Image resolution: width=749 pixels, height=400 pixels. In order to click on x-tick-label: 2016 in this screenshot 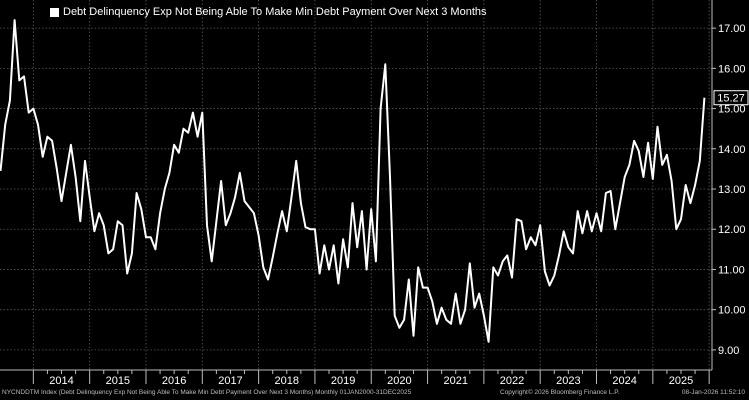, I will do `click(174, 381)`.